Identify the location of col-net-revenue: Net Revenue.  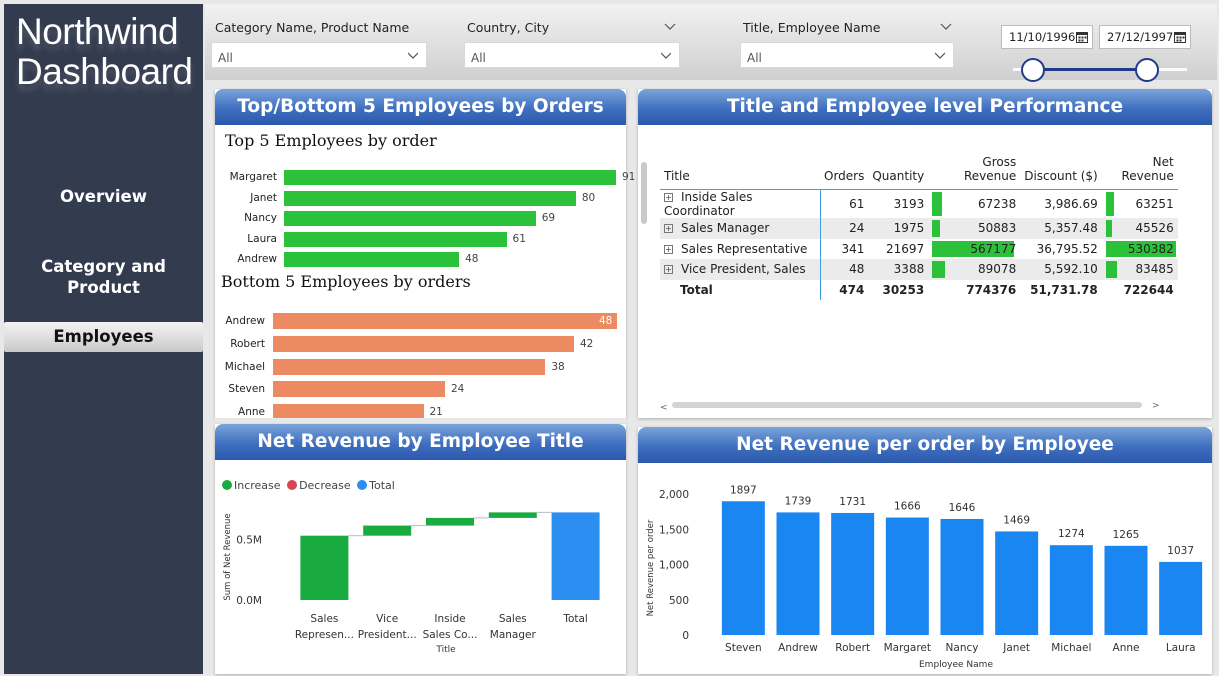
(1139, 171).